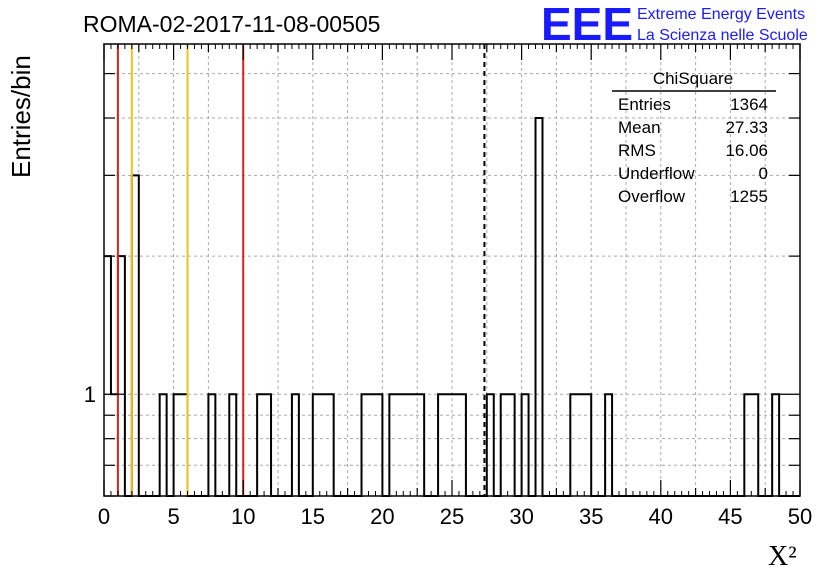  What do you see at coordinates (243, 516) in the screenshot?
I see `x-tick-label: 10` at bounding box center [243, 516].